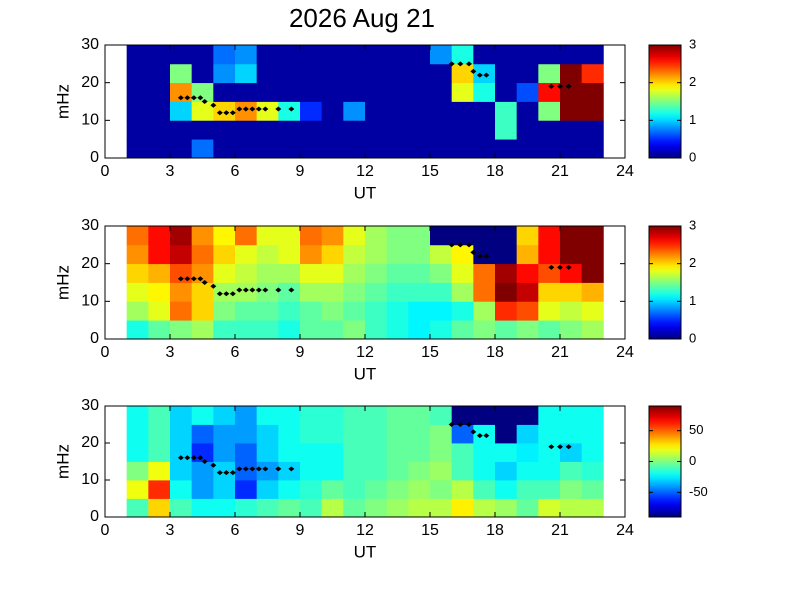  I want to click on y-tick-label: 30, so click(90, 405).